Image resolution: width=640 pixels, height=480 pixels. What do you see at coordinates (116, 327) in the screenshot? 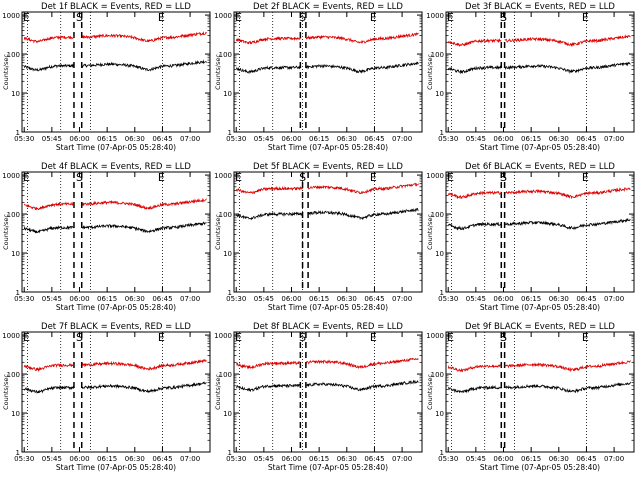
I see `panel-title: Det 7f BLACK = Events, RED = LLD` at bounding box center [116, 327].